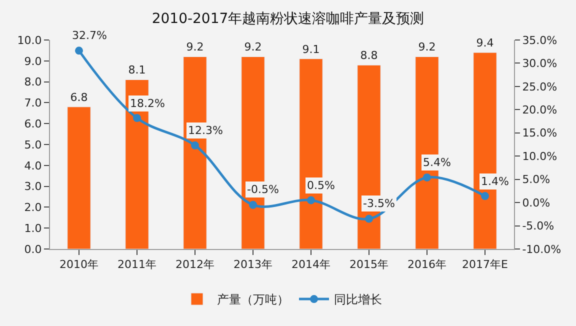 The width and height of the screenshot is (576, 326). I want to click on x-tick-label: 2015年, so click(369, 265).